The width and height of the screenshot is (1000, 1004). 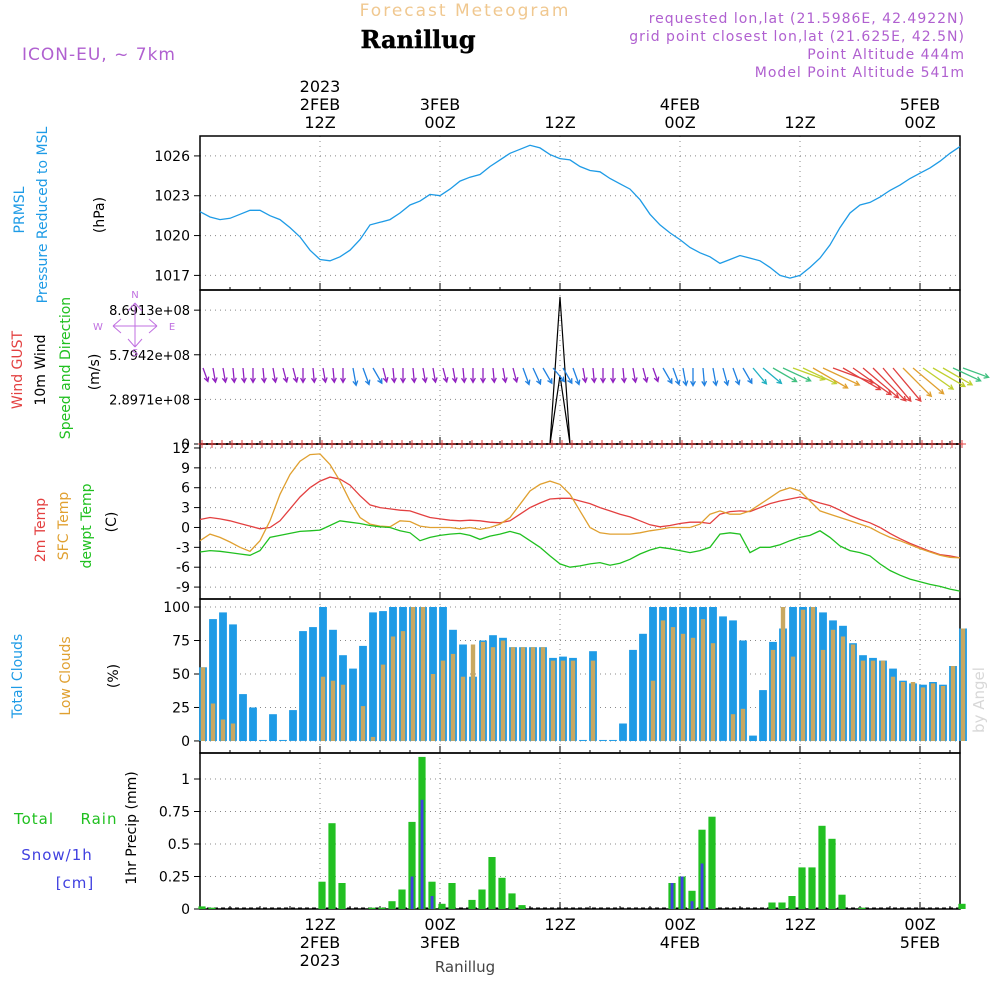 What do you see at coordinates (185, 509) in the screenshot?
I see `y-tick-label: 3` at bounding box center [185, 509].